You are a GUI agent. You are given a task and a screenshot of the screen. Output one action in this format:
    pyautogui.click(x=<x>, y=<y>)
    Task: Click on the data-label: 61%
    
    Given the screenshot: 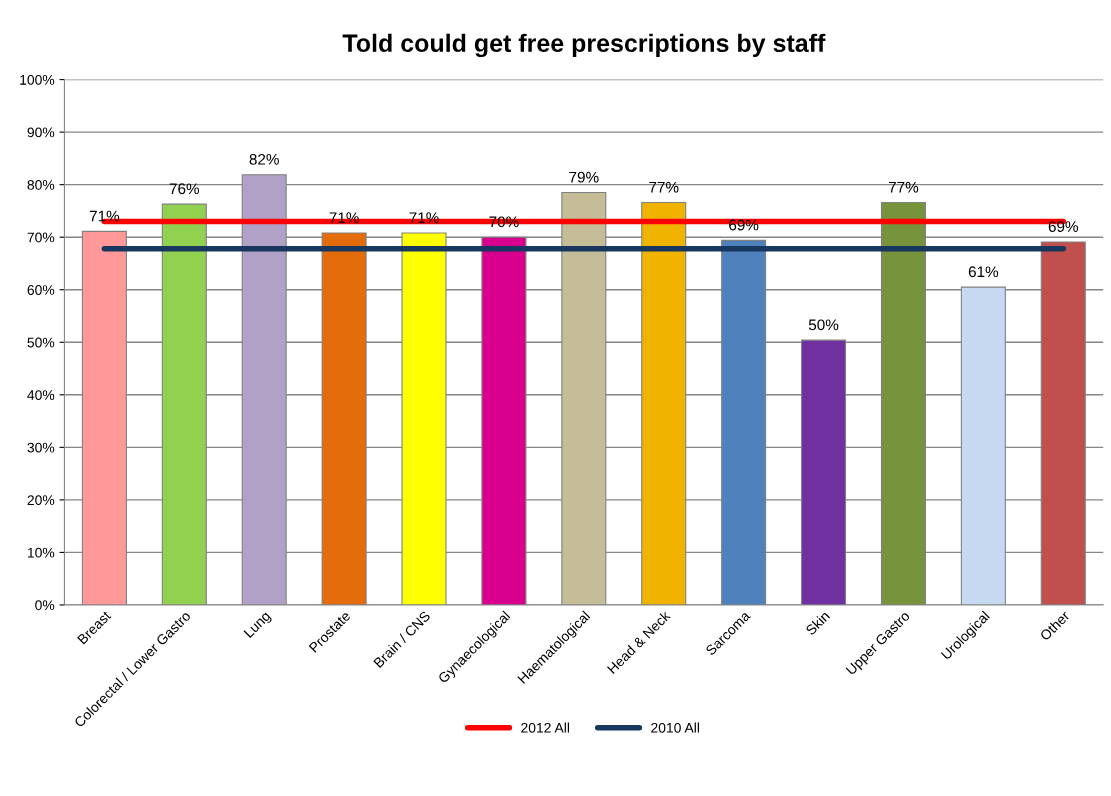 What is the action you would take?
    pyautogui.click(x=983, y=272)
    